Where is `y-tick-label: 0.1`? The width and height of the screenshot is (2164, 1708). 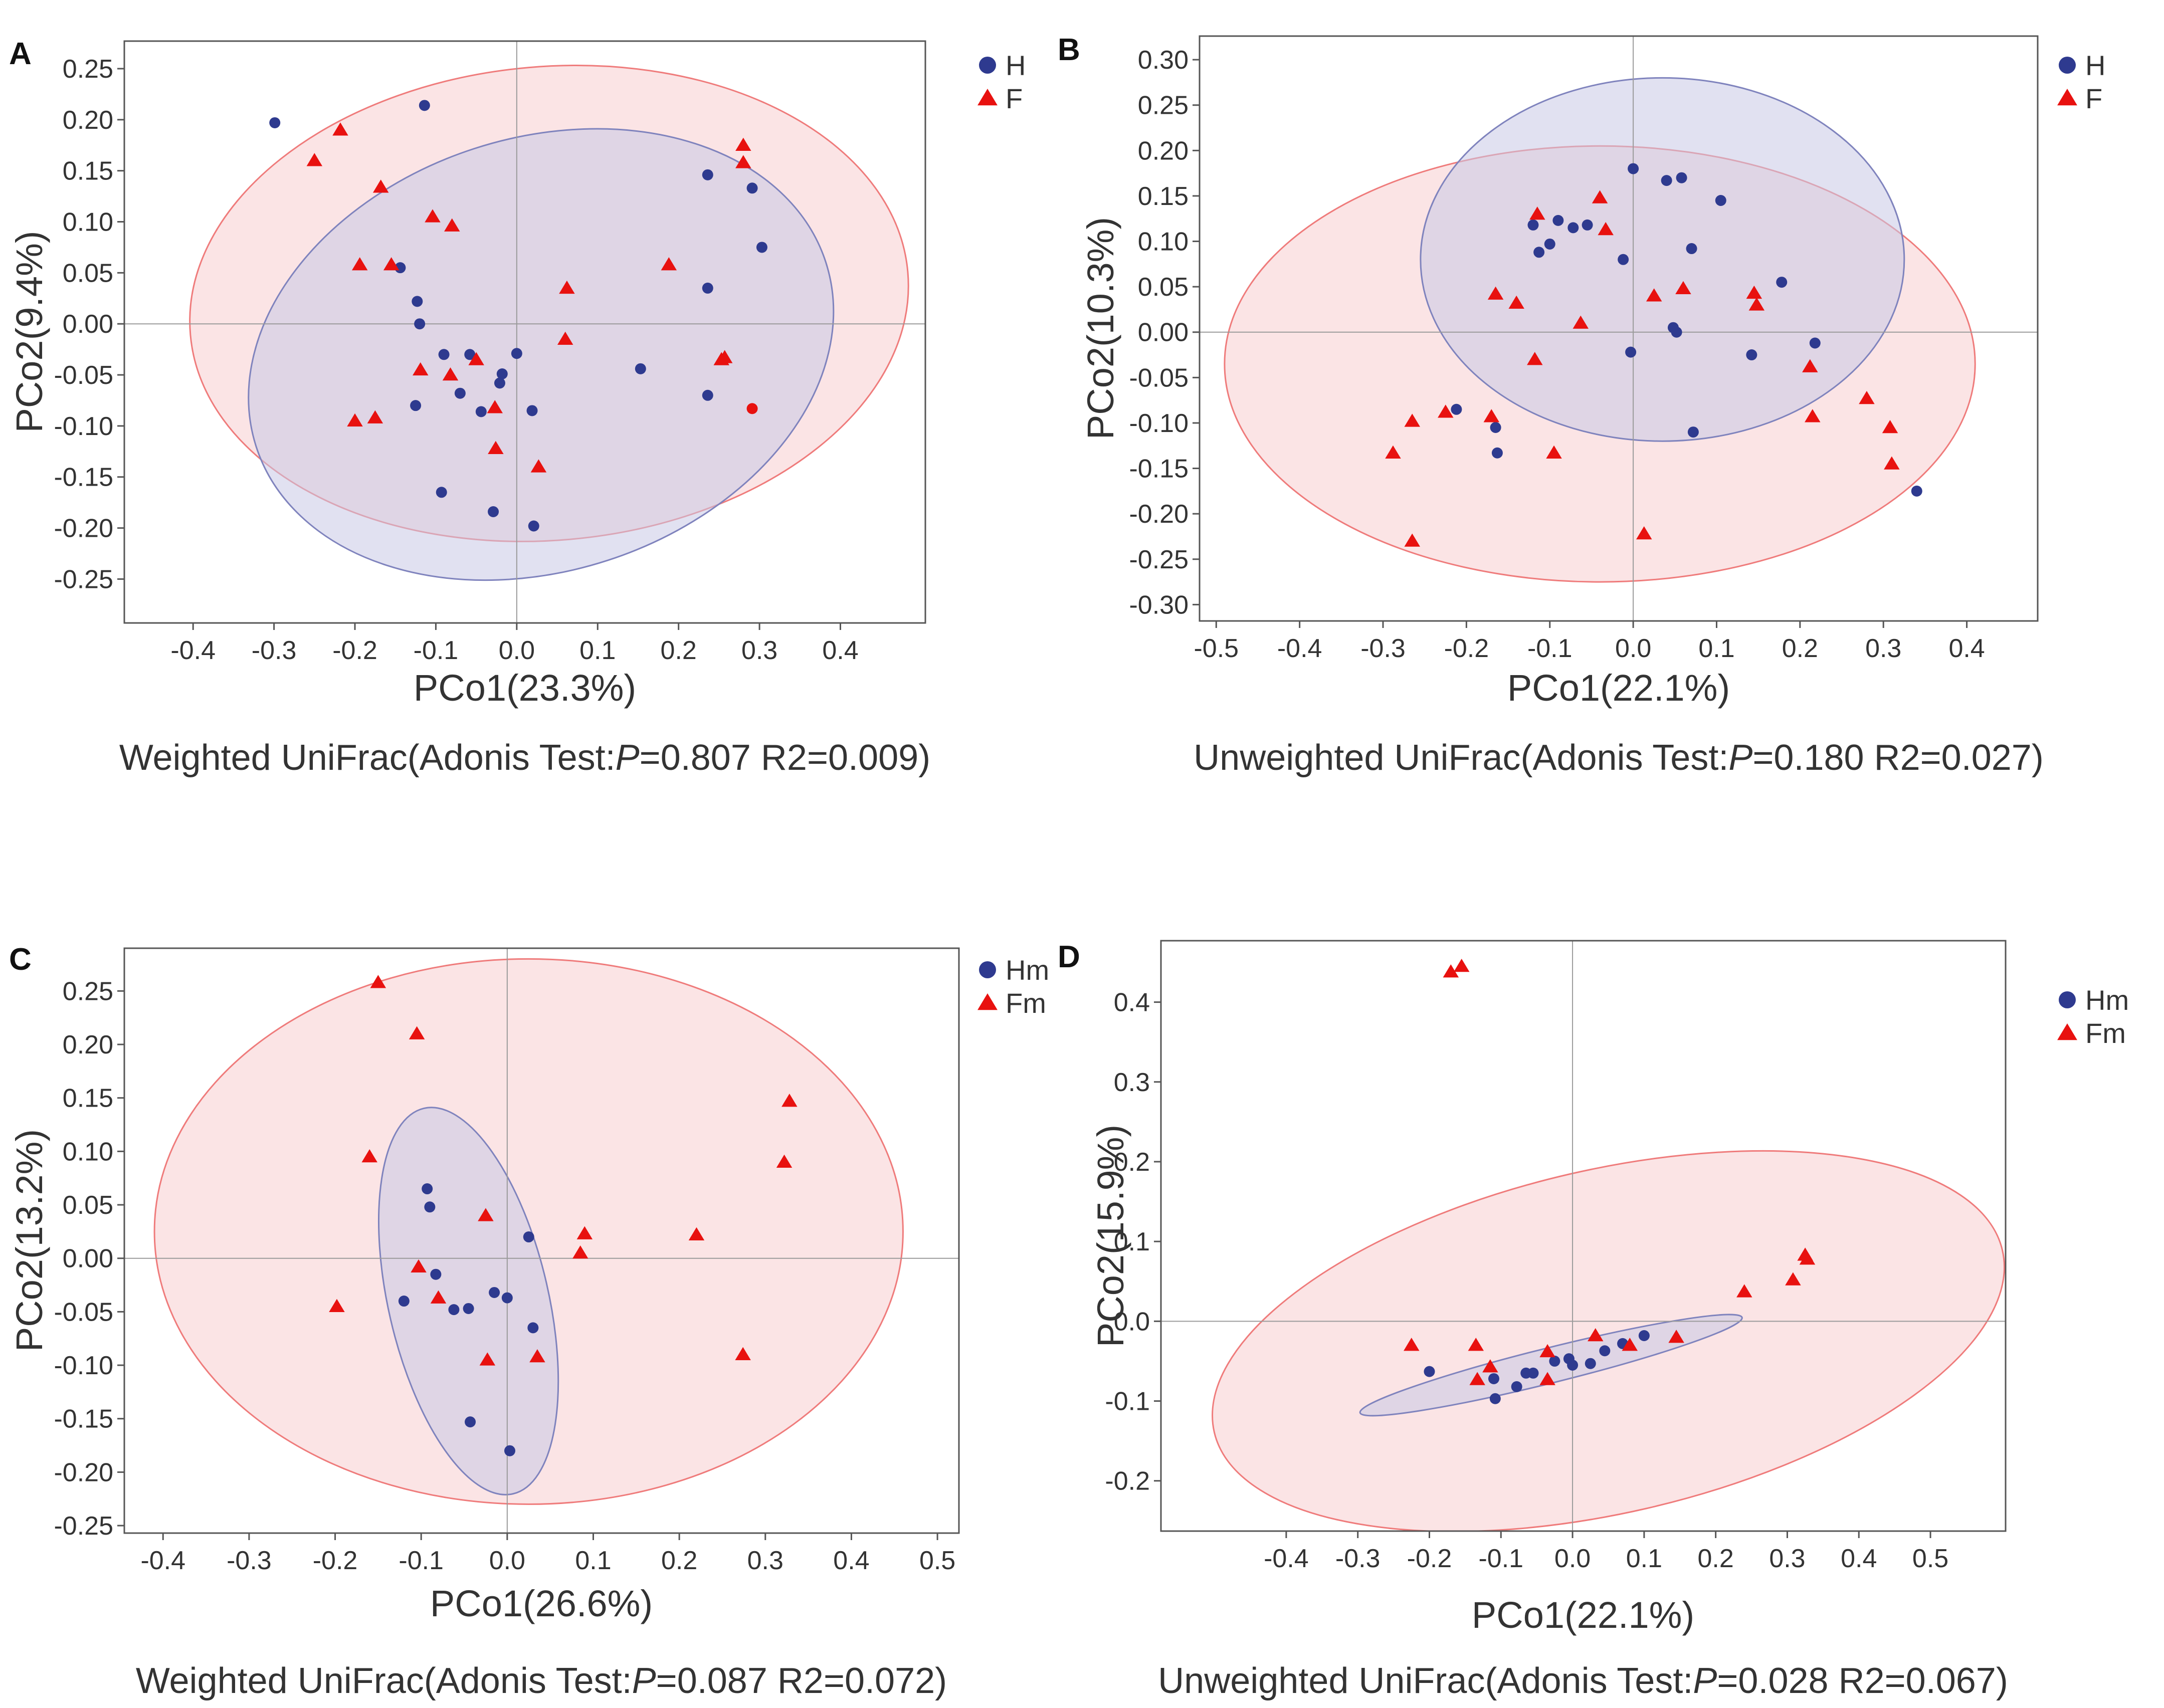
y-tick-label: 0.1 is located at coordinates (1132, 1241).